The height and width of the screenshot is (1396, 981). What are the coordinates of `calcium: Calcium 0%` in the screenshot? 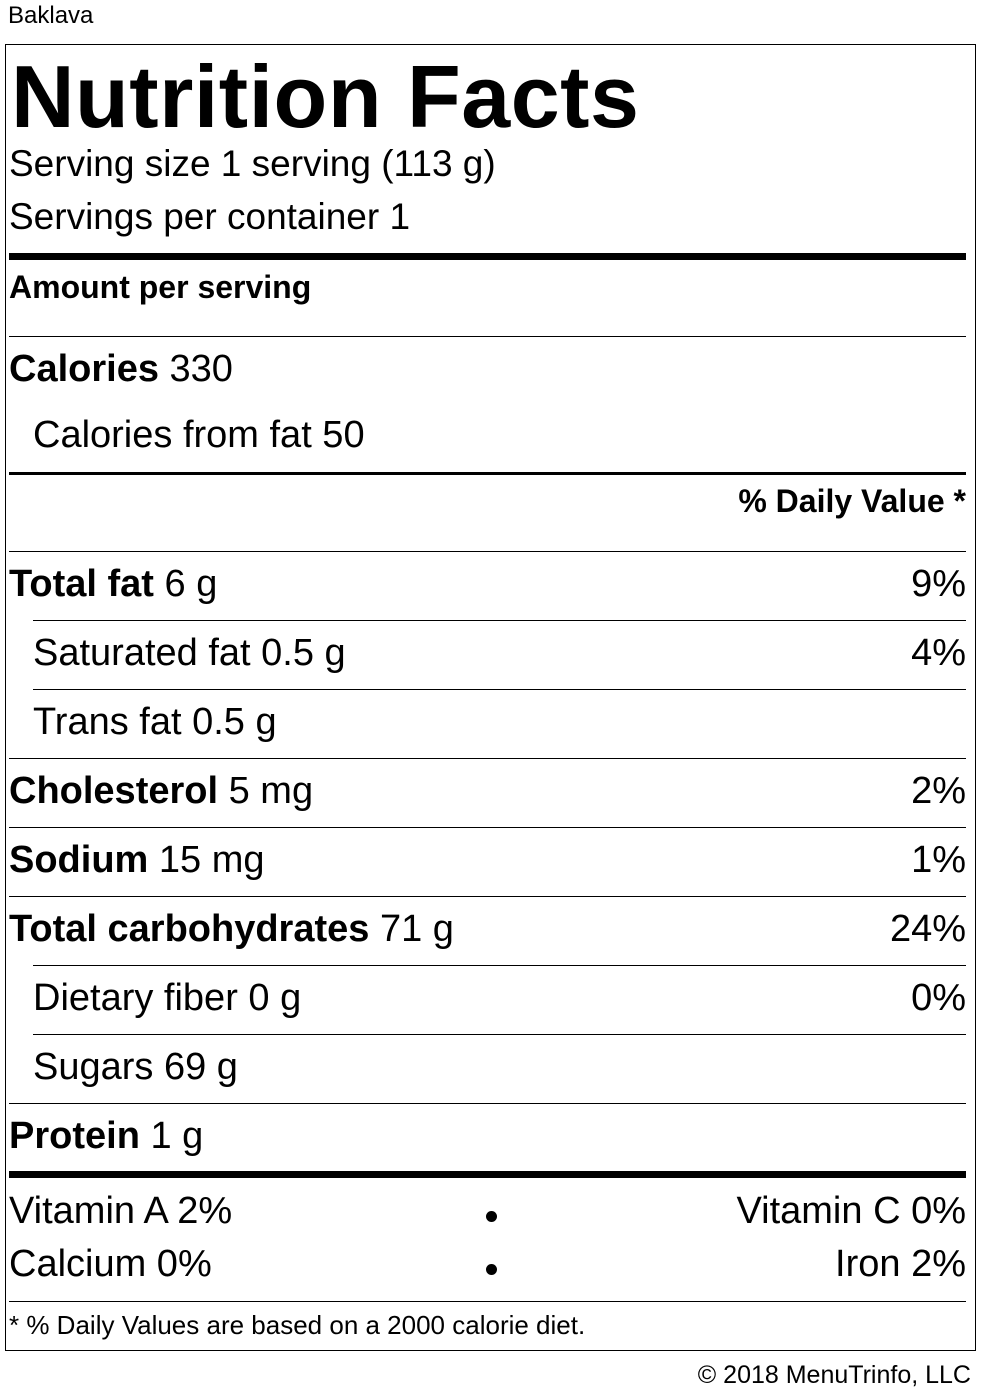 It's located at (110, 1264).